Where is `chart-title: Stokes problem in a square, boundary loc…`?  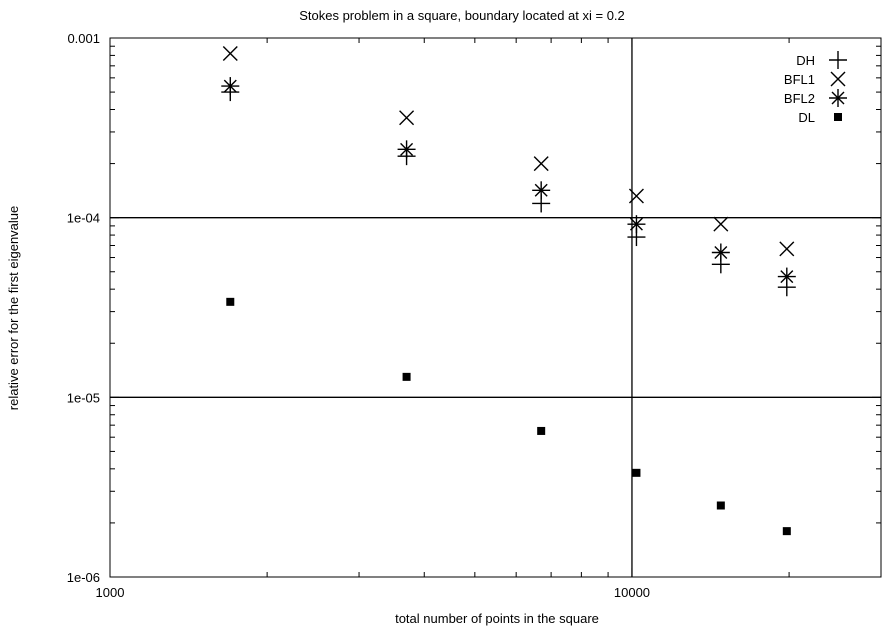 chart-title: Stokes problem in a square, boundary loc… is located at coordinates (462, 15).